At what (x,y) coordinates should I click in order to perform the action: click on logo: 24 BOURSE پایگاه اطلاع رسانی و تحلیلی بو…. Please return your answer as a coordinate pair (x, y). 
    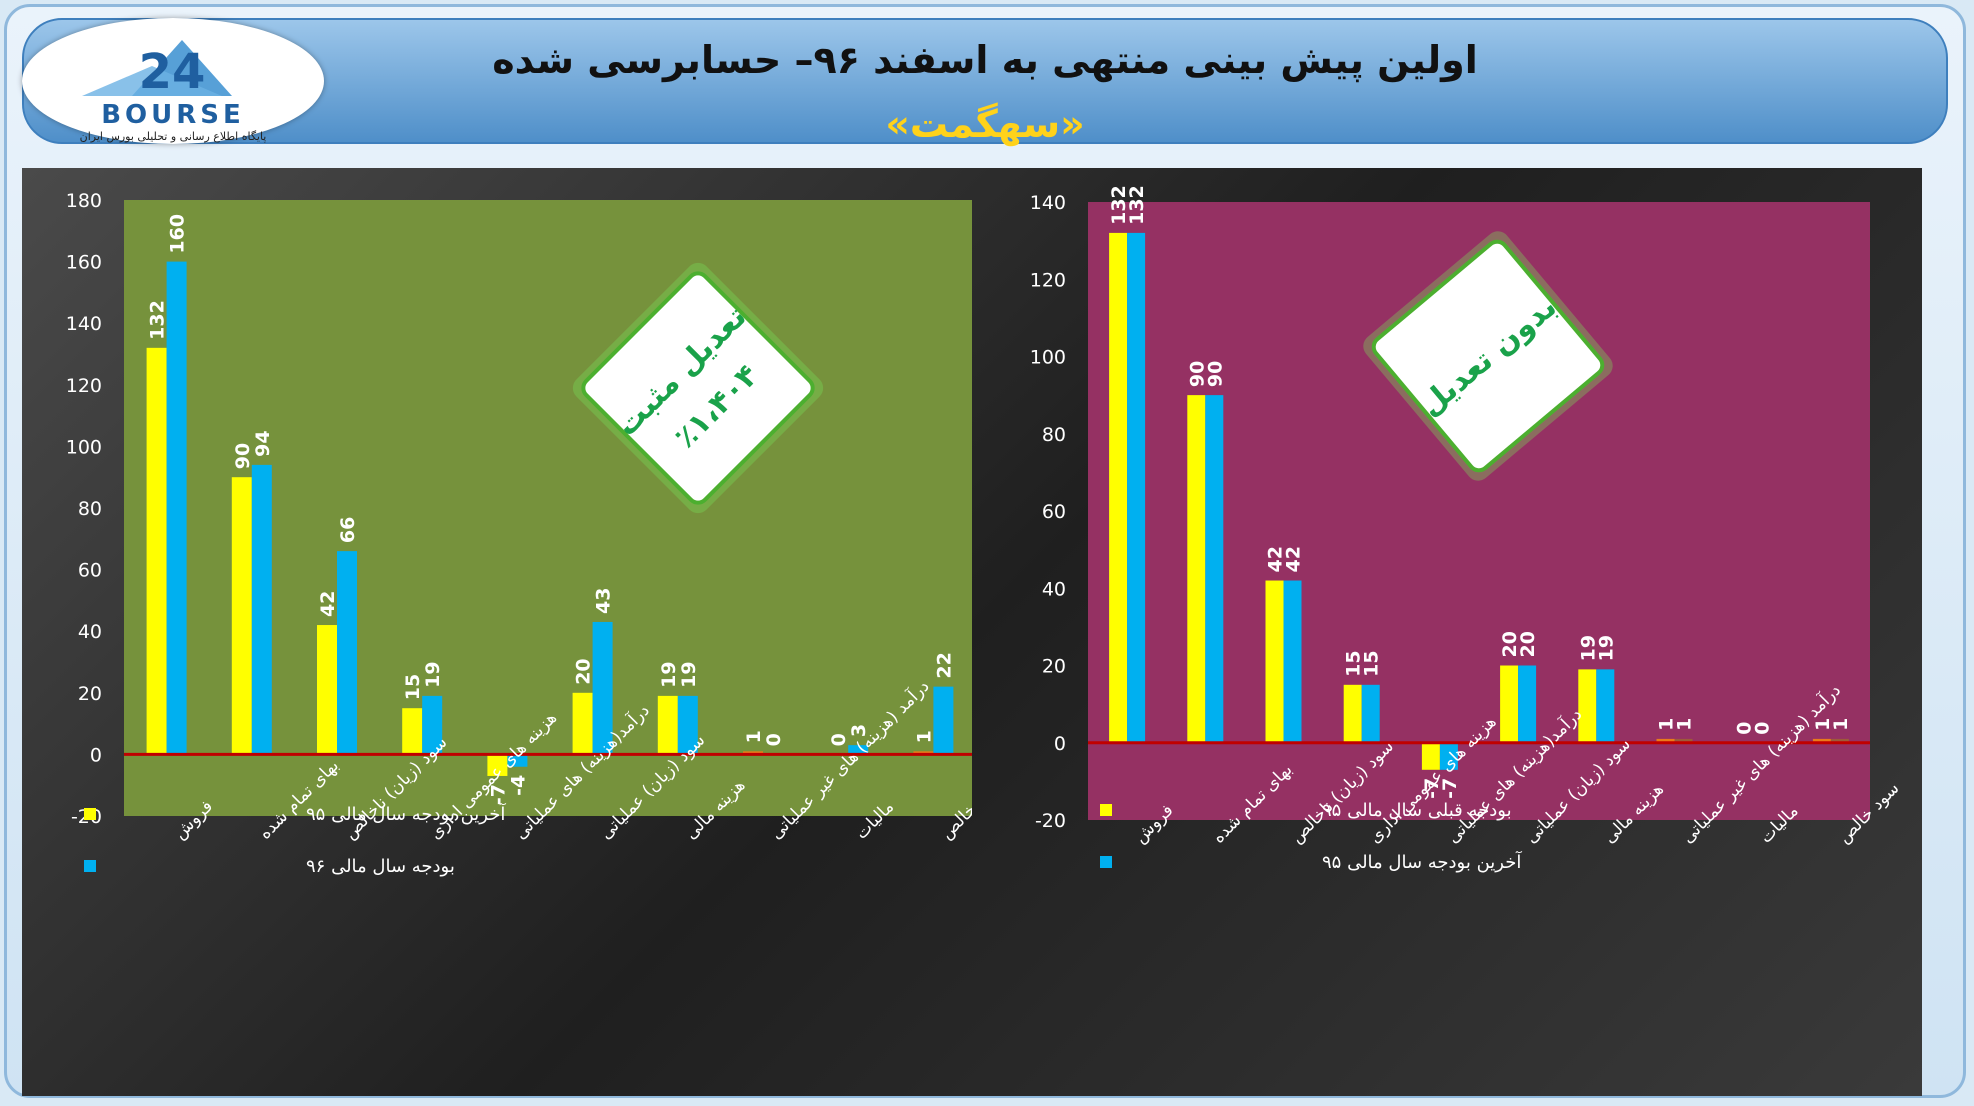
    Looking at the image, I should click on (173, 81).